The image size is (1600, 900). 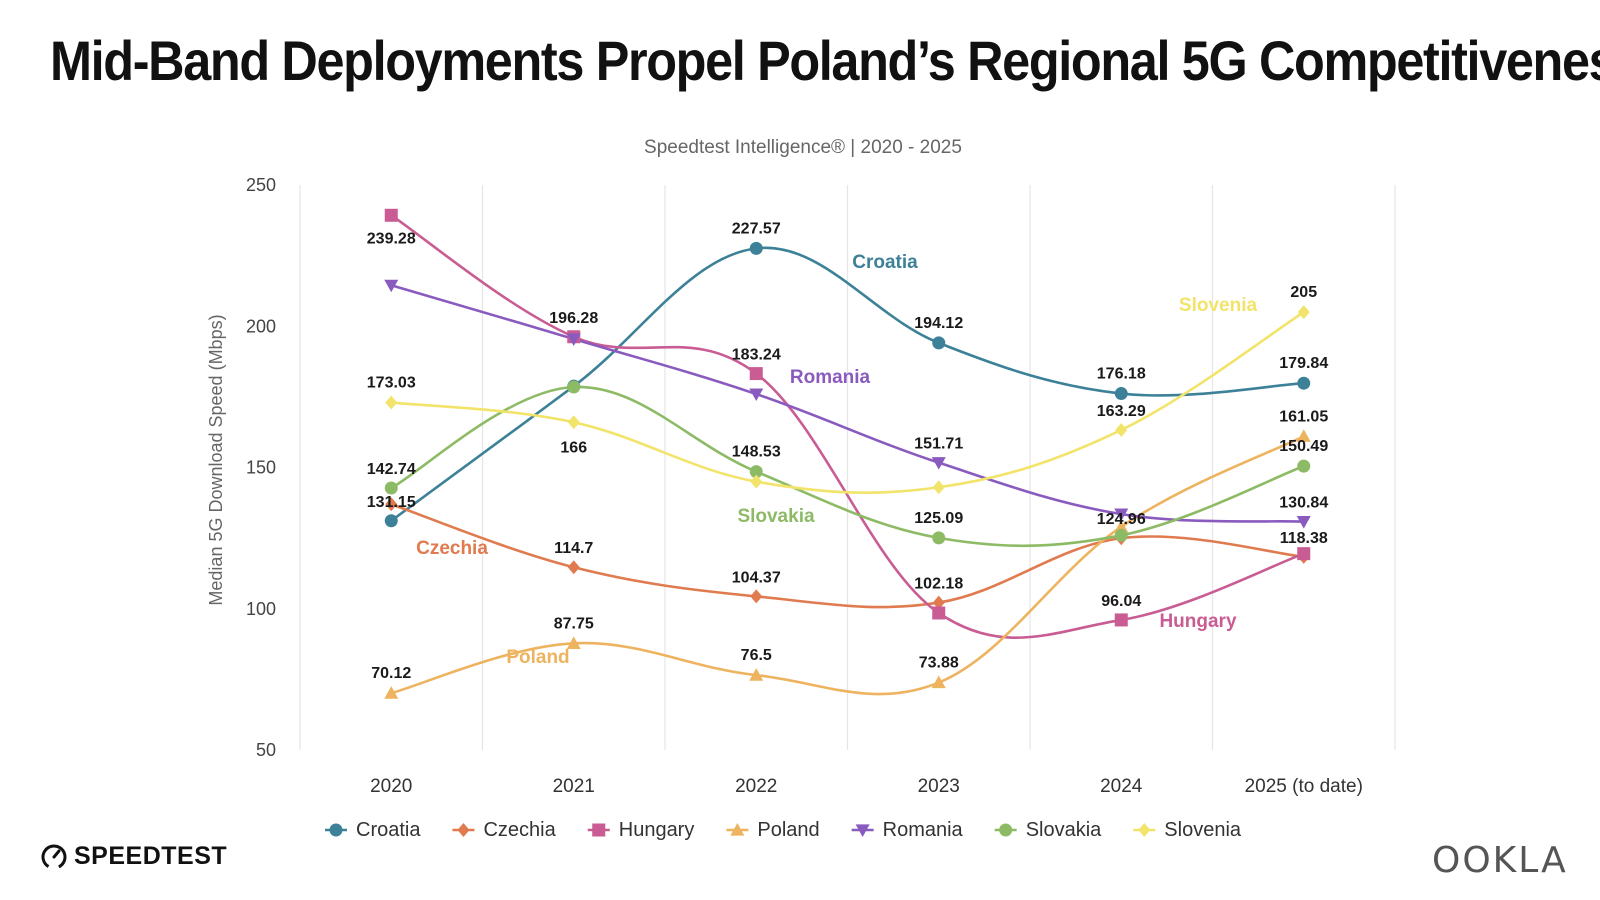 I want to click on y-tick-label: 150, so click(x=261, y=468).